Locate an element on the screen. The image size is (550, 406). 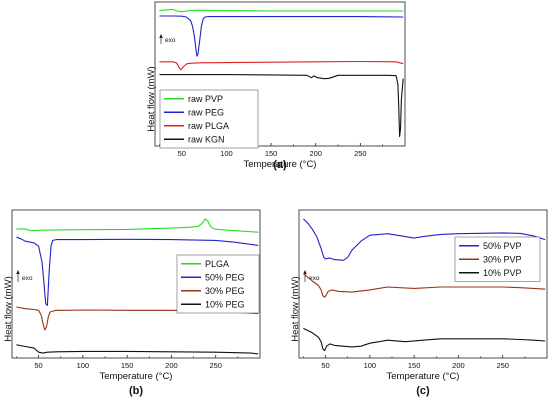
panel-label: (a) is located at coordinates (280, 165).